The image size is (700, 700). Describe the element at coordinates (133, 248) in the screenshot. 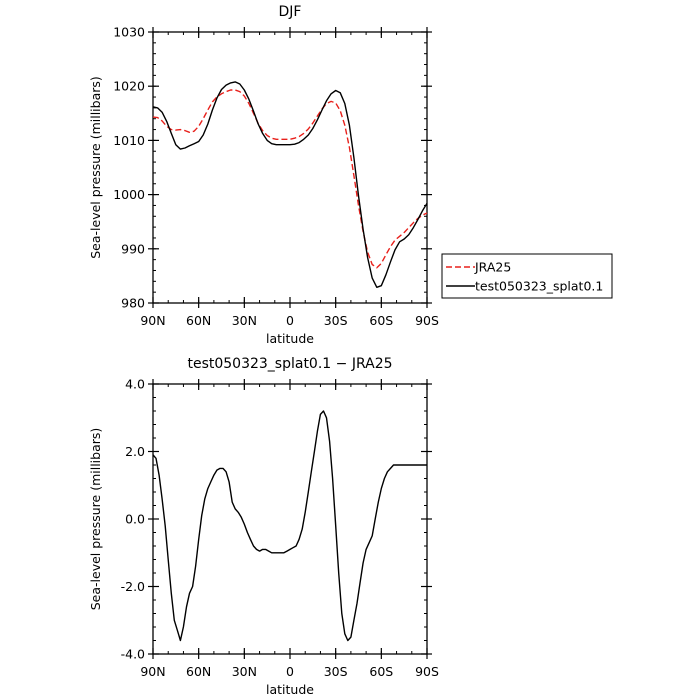

I see `y-tick-label: 990` at that location.